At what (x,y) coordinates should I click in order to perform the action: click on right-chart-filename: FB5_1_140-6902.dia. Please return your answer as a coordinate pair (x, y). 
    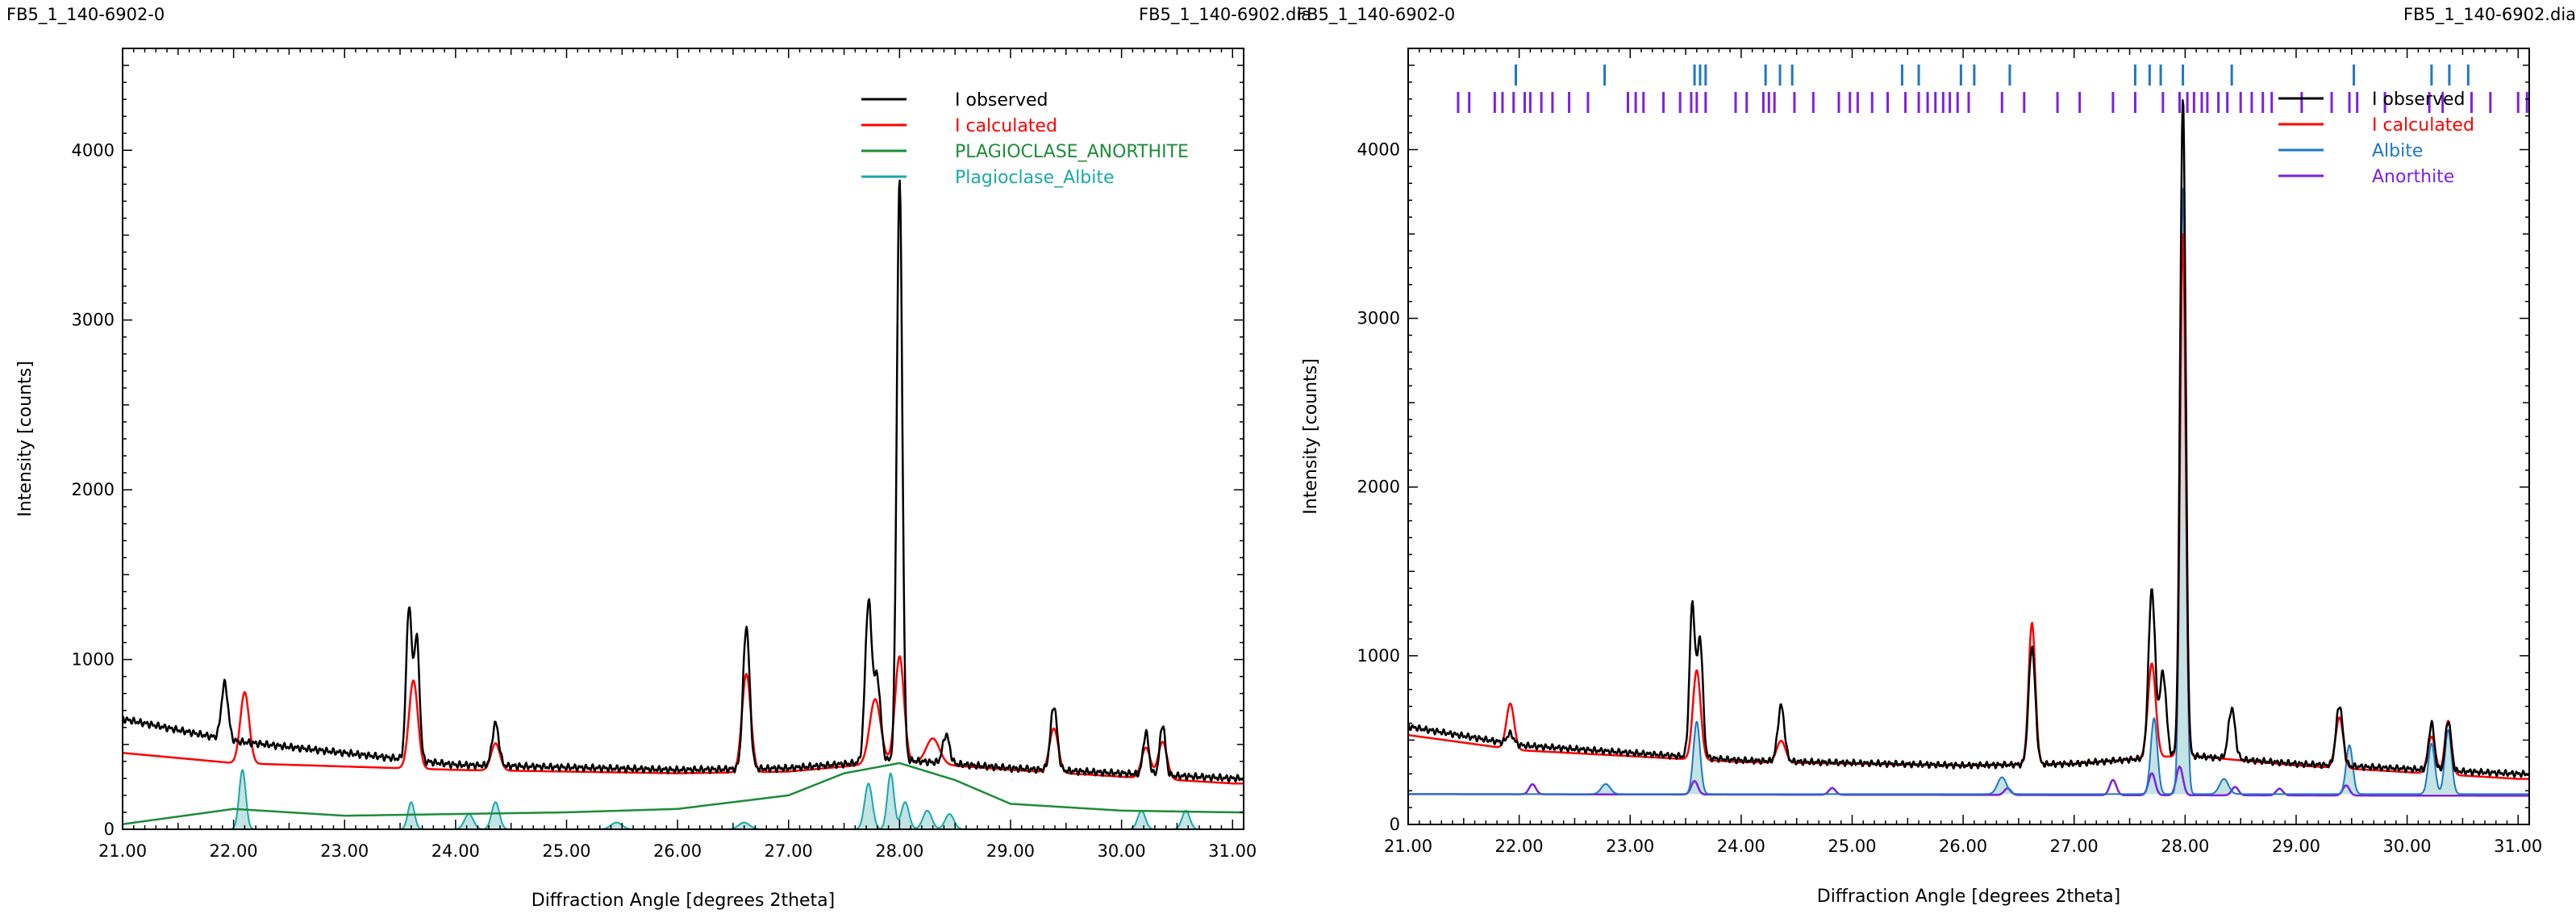
    Looking at the image, I should click on (2489, 14).